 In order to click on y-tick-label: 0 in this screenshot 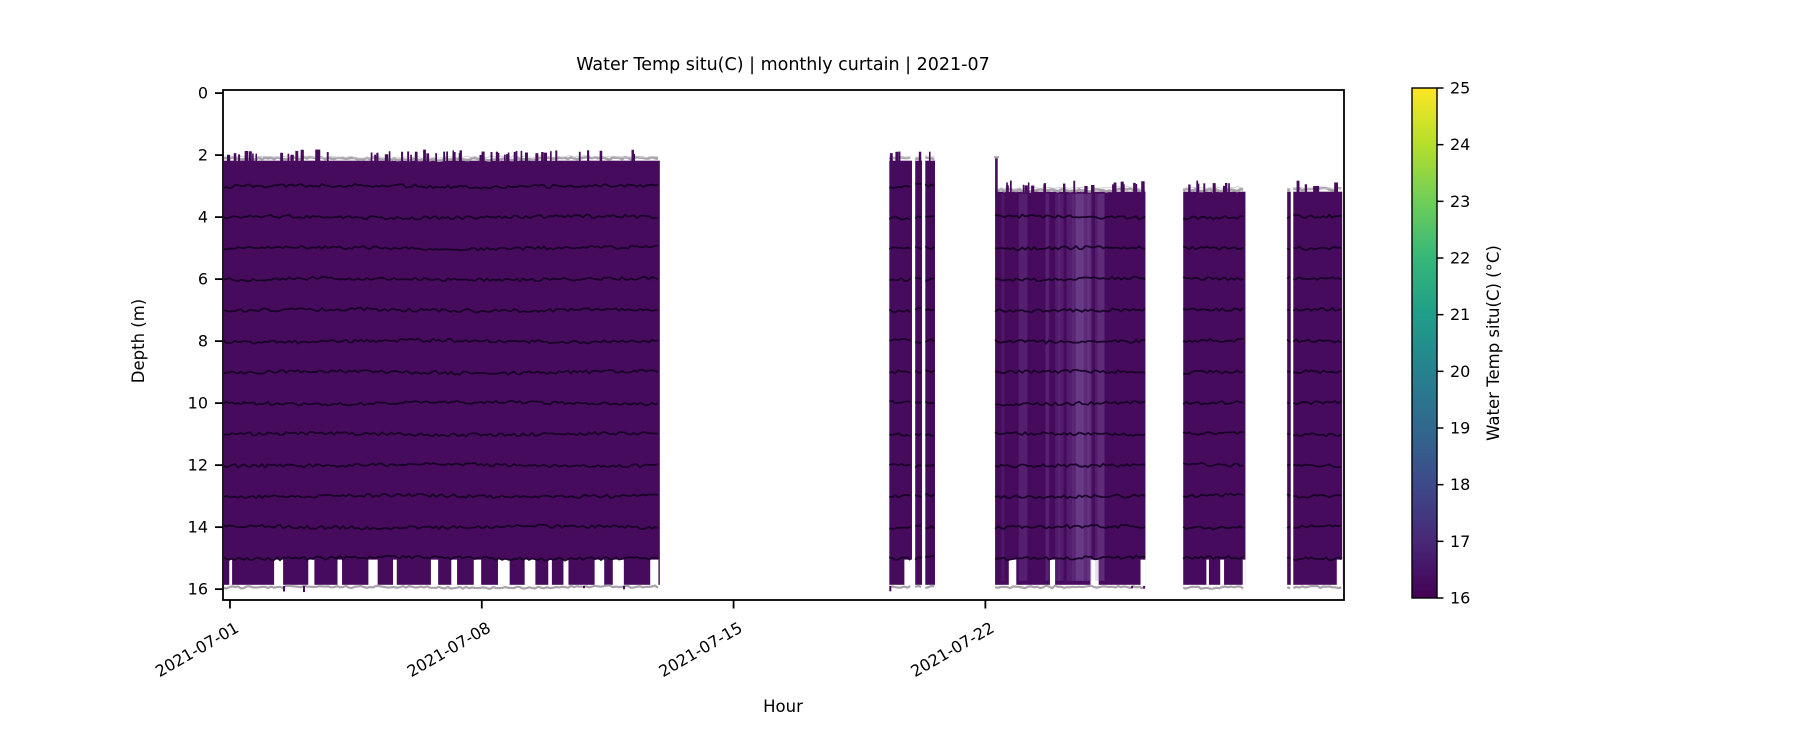, I will do `click(203, 93)`.